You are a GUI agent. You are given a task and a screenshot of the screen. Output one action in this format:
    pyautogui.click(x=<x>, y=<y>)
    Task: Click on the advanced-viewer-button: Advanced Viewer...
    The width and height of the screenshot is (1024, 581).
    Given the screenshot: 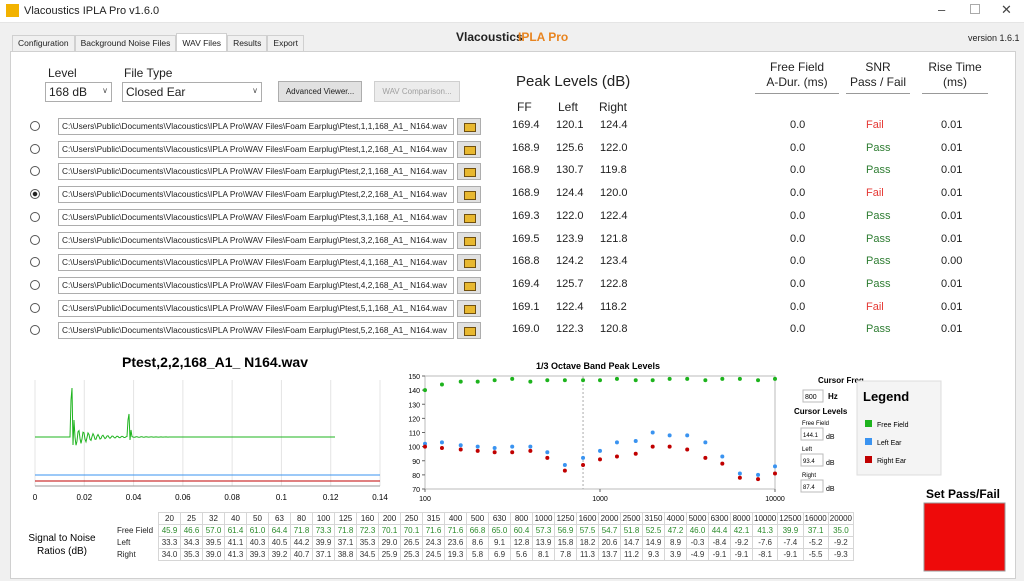 What is the action you would take?
    pyautogui.click(x=320, y=91)
    